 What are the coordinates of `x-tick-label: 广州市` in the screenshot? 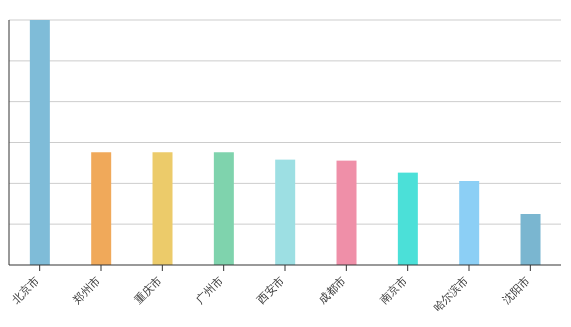 It's located at (209, 290).